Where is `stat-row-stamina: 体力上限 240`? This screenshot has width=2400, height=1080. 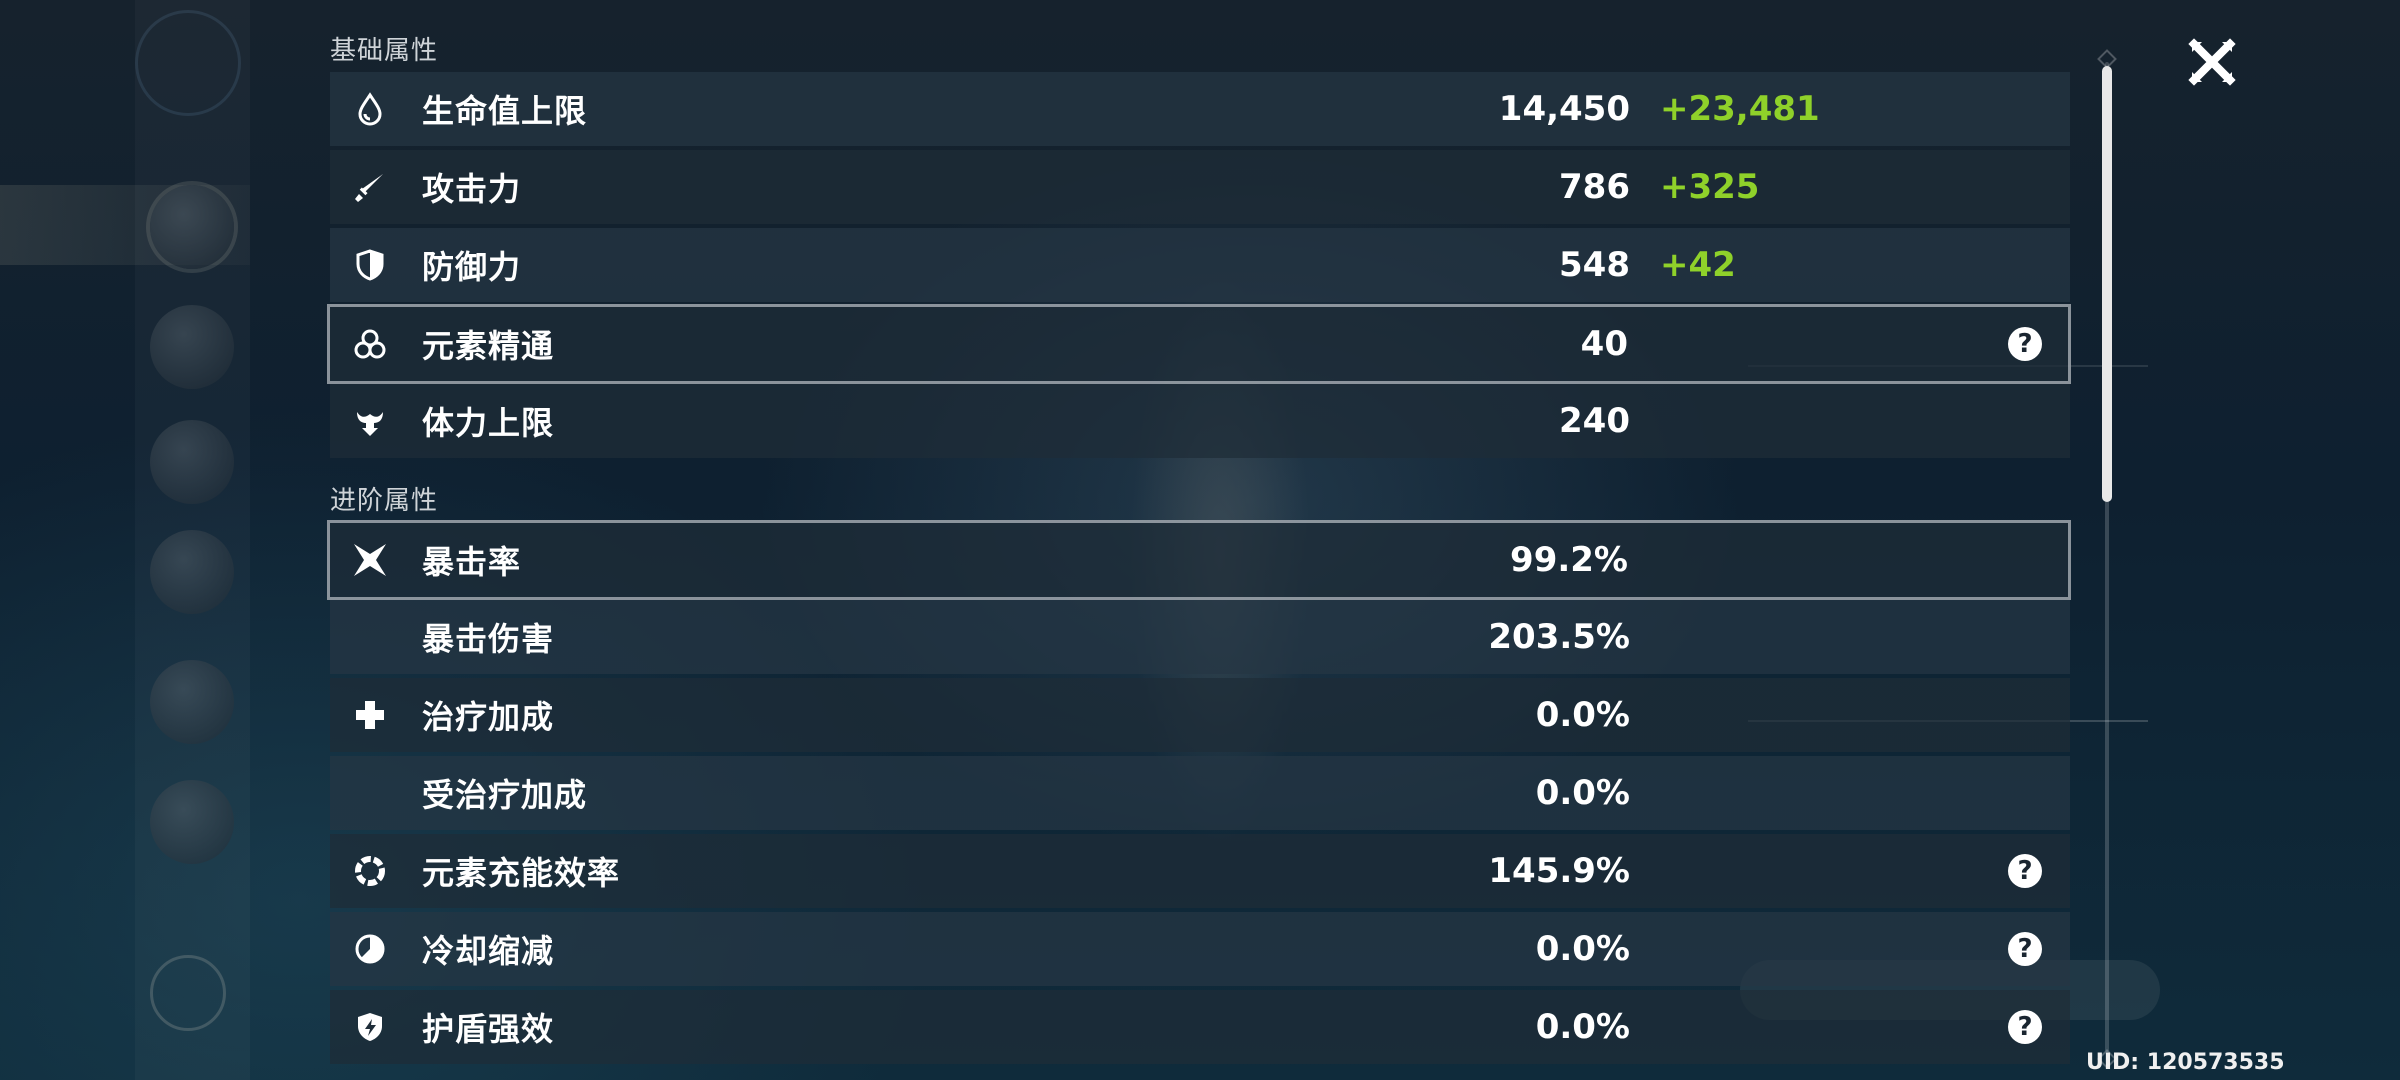
stat-row-stamina: 体力上限 240 is located at coordinates (1200, 421).